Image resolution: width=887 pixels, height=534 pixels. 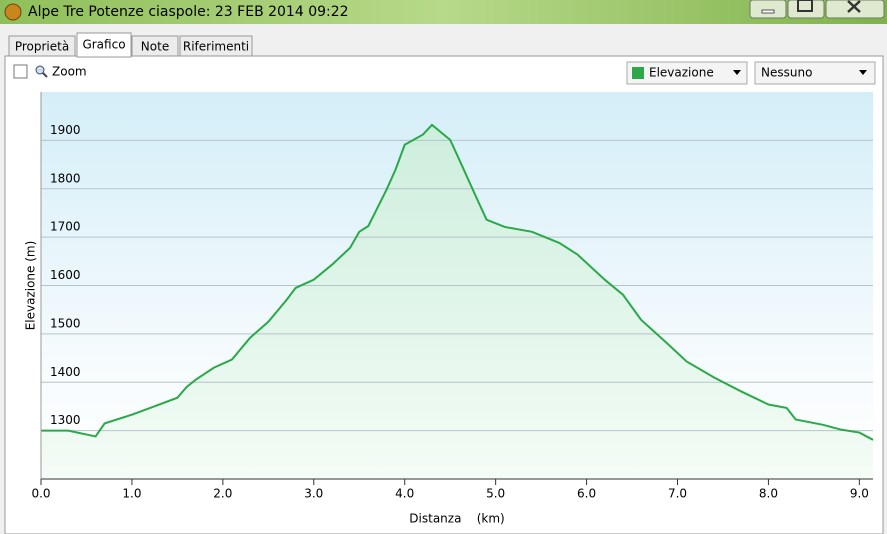 I want to click on minimize-button, so click(x=768, y=9).